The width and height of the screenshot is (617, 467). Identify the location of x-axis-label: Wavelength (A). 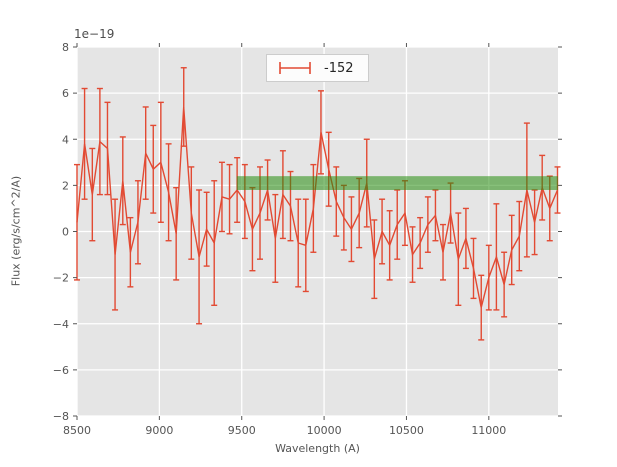
(317, 448).